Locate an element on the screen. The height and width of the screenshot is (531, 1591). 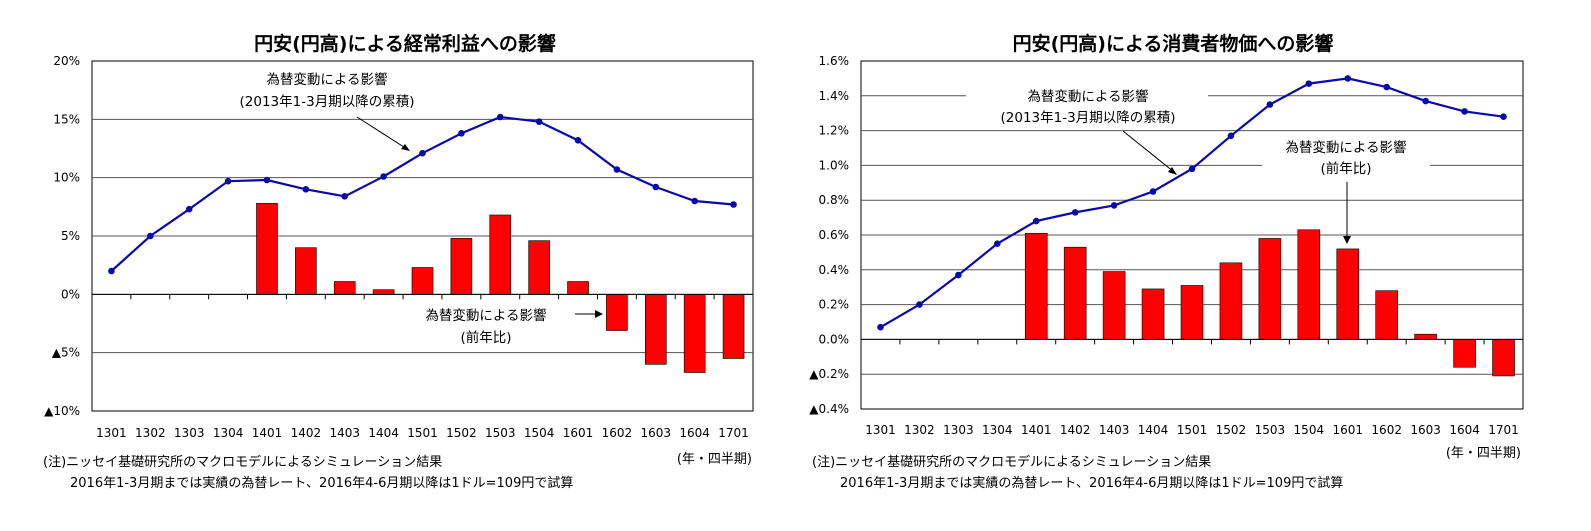
x-tick-label: 1504 is located at coordinates (1309, 430).